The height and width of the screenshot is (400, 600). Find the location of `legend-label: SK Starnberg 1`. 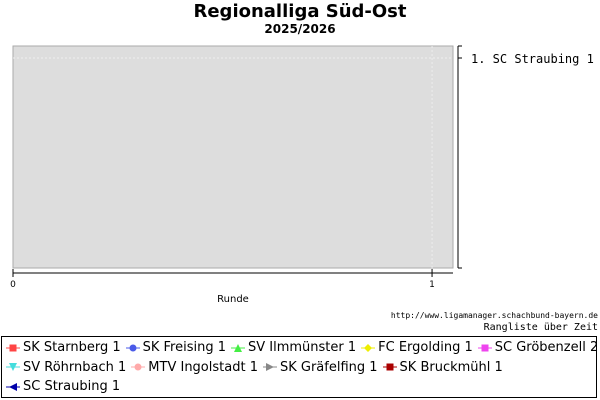

legend-label: SK Starnberg 1 is located at coordinates (72, 347).